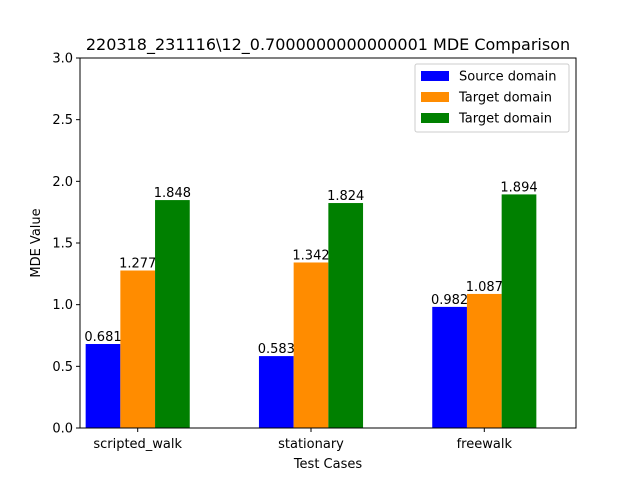 This screenshot has width=640, height=480. Describe the element at coordinates (137, 444) in the screenshot. I see `x-tick-label: scripted_walk` at that location.